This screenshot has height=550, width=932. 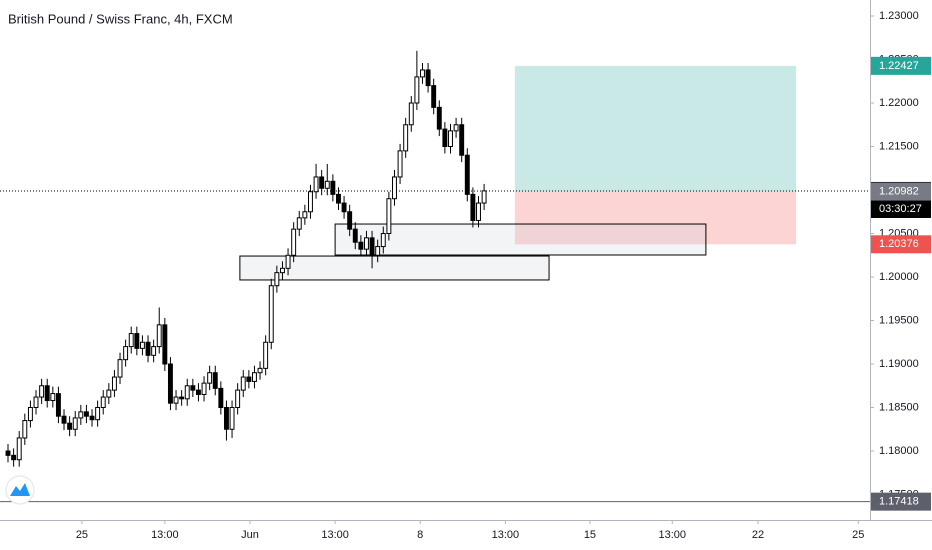 I want to click on x-tick-label: 8, so click(x=420, y=535).